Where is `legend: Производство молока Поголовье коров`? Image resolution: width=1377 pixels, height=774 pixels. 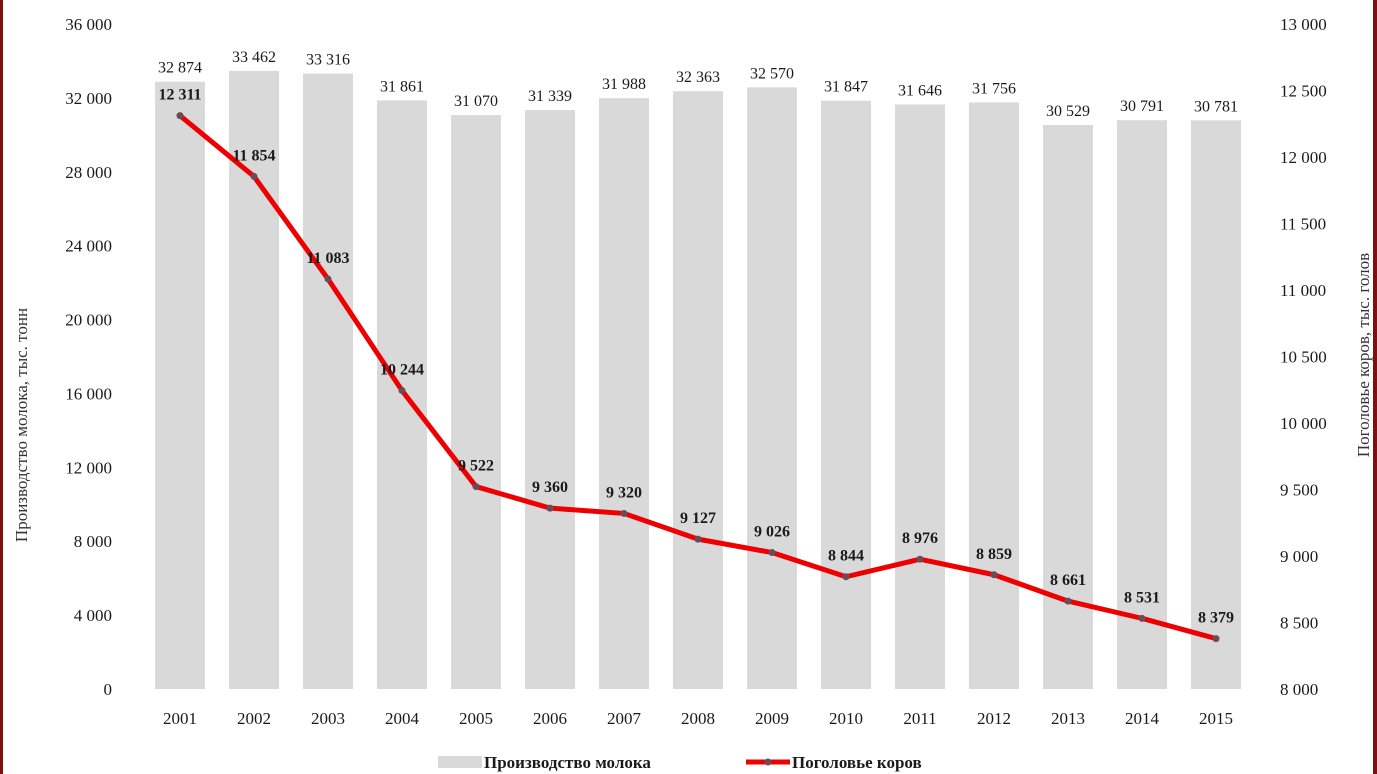
legend: Производство молока Поголовье коров is located at coordinates (680, 762).